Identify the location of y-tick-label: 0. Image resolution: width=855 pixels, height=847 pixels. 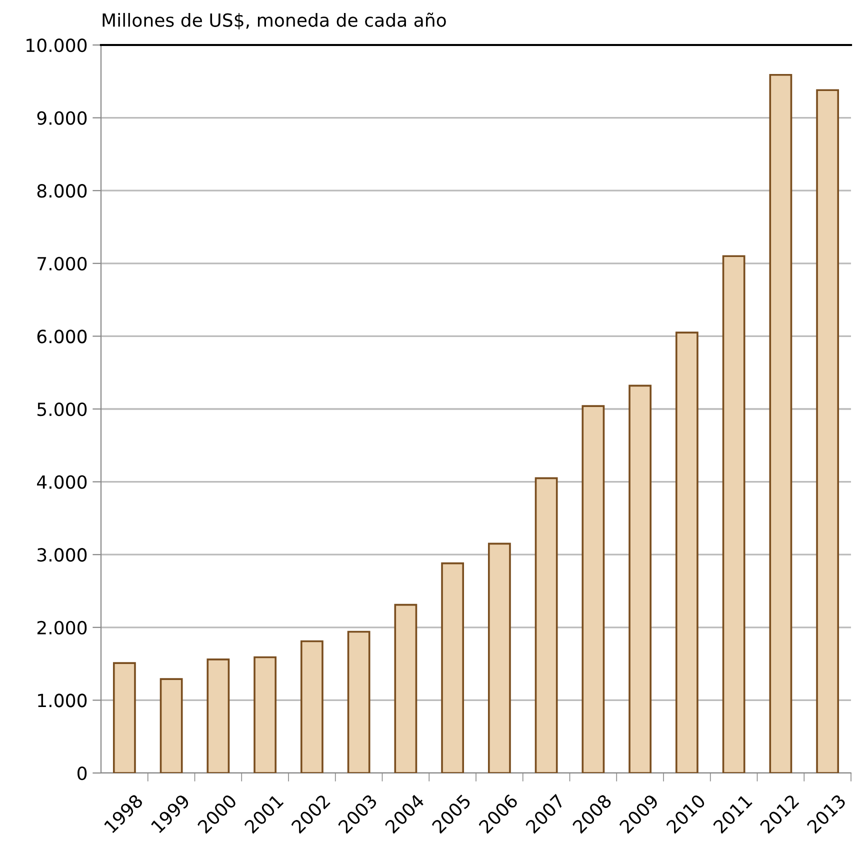
(82, 773).